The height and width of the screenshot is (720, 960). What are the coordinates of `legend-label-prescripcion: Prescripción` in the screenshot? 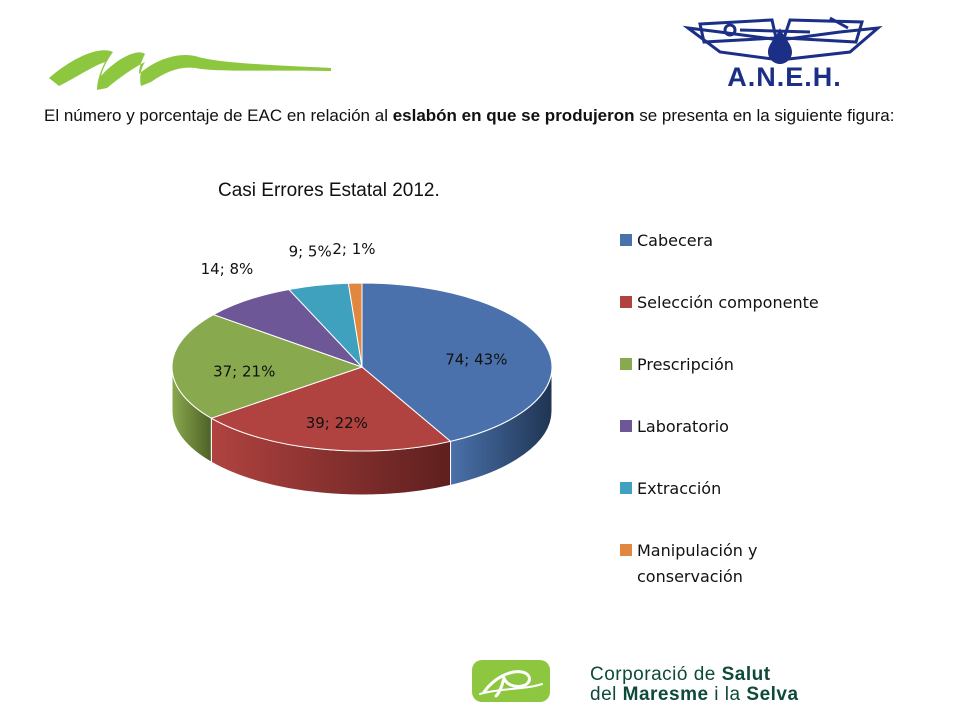 It's located at (685, 364).